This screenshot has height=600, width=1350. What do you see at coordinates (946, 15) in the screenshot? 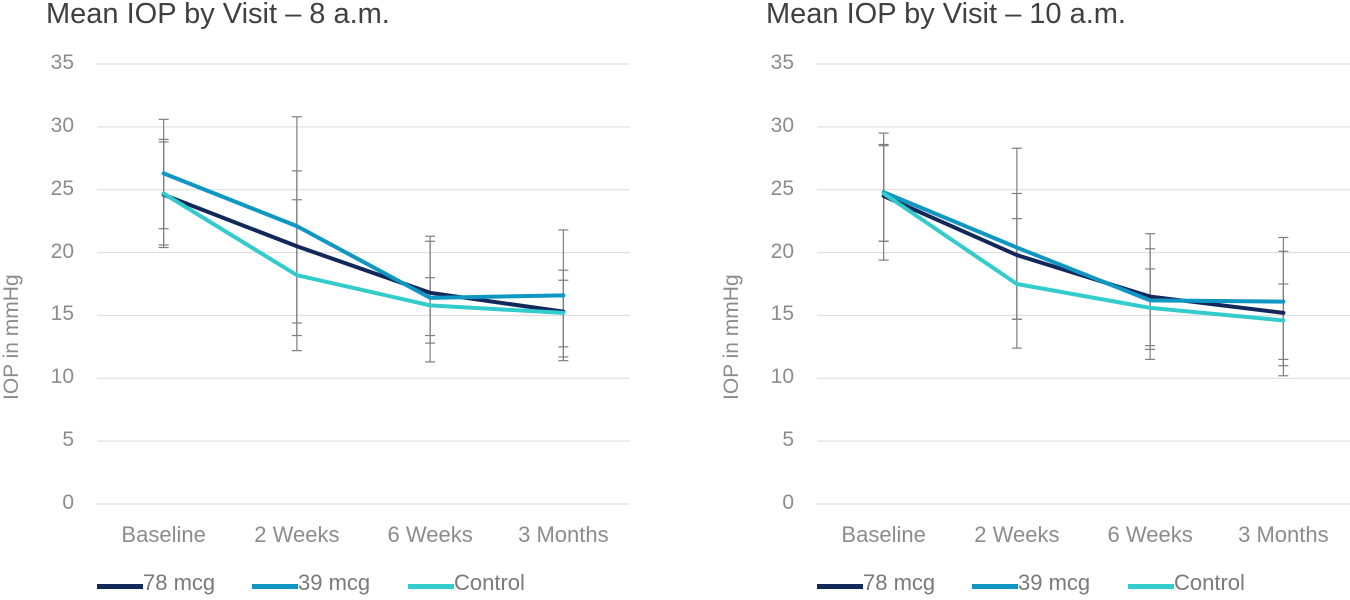
I see `chart-title: Mean IOP by Visit – 10 a.m.` at bounding box center [946, 15].